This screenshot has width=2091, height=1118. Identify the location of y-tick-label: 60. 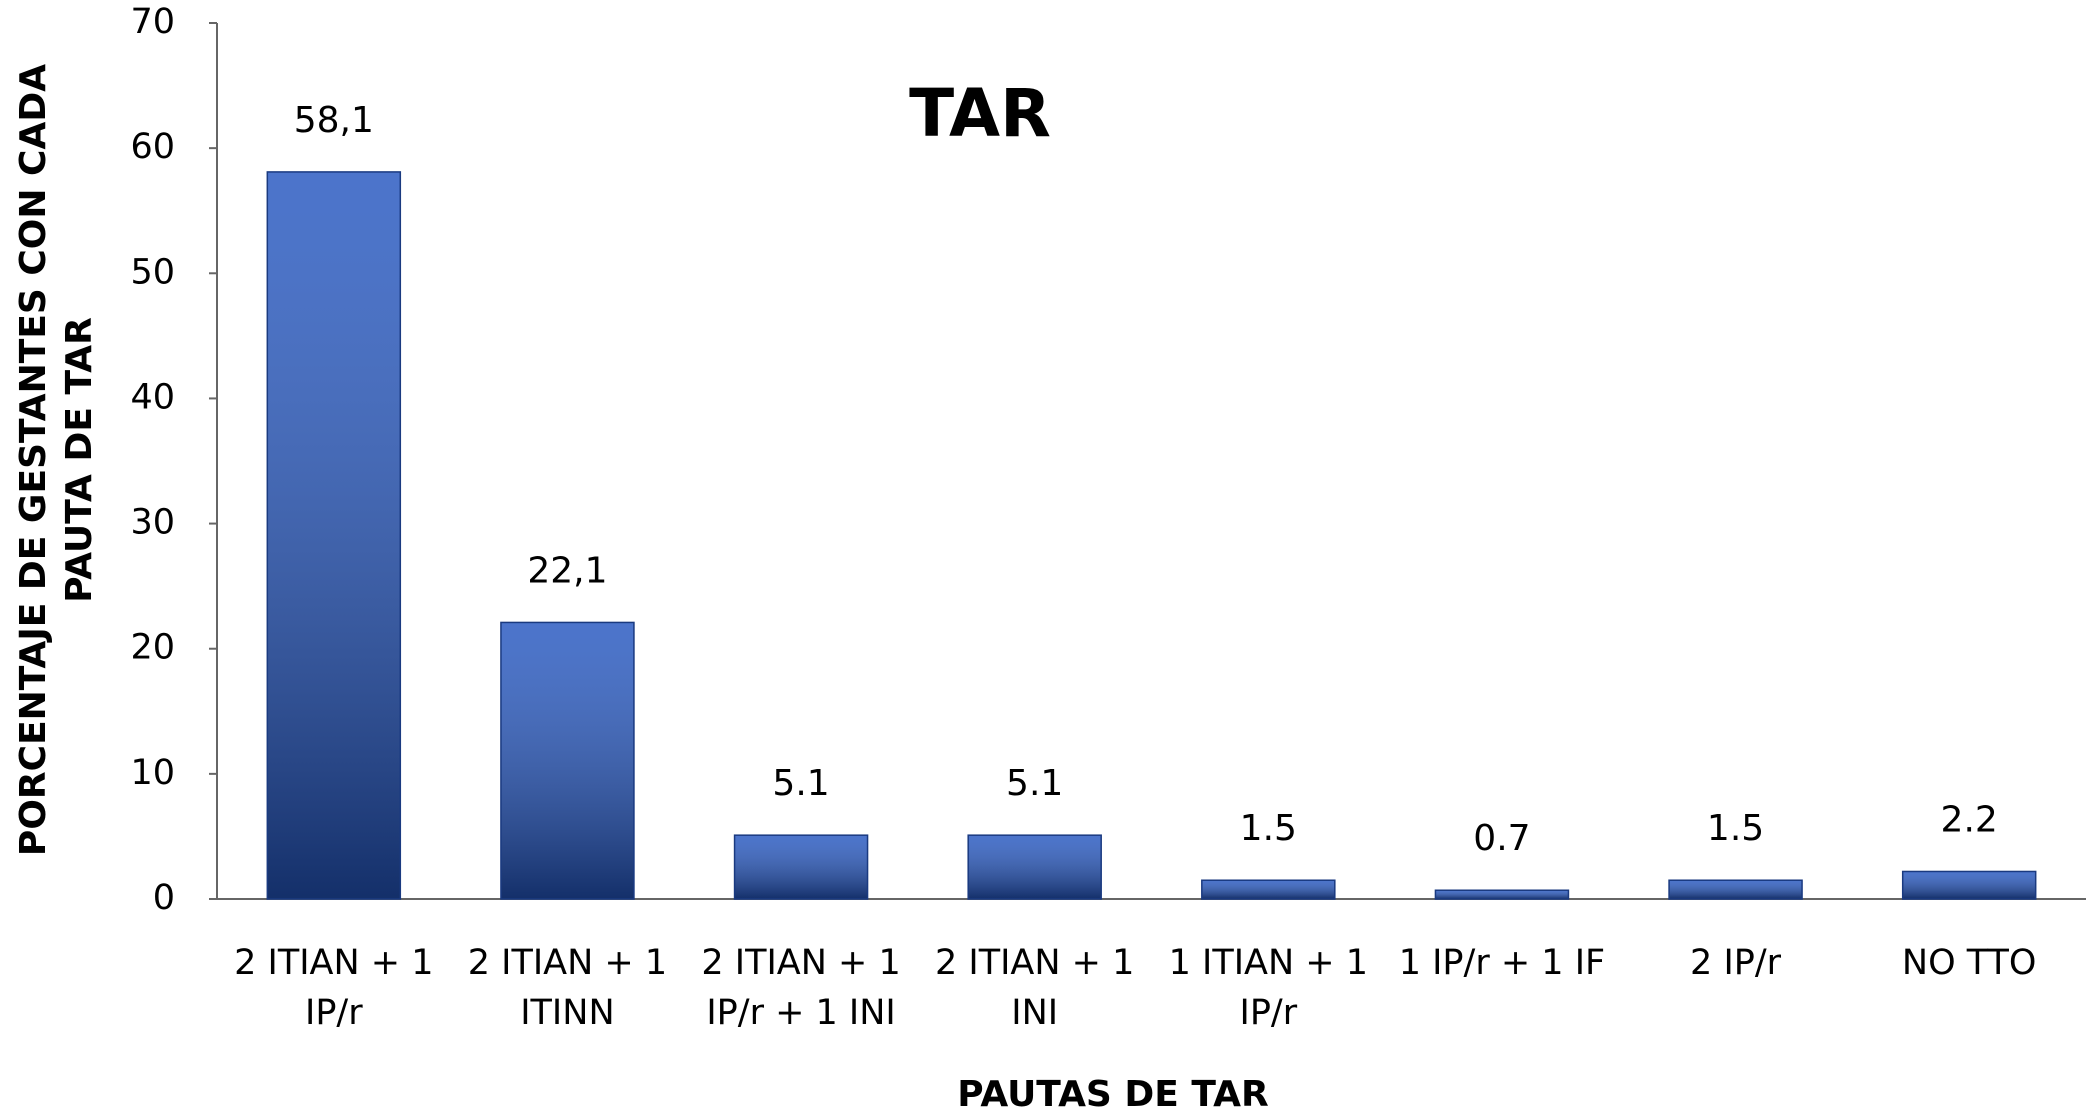
(152, 147).